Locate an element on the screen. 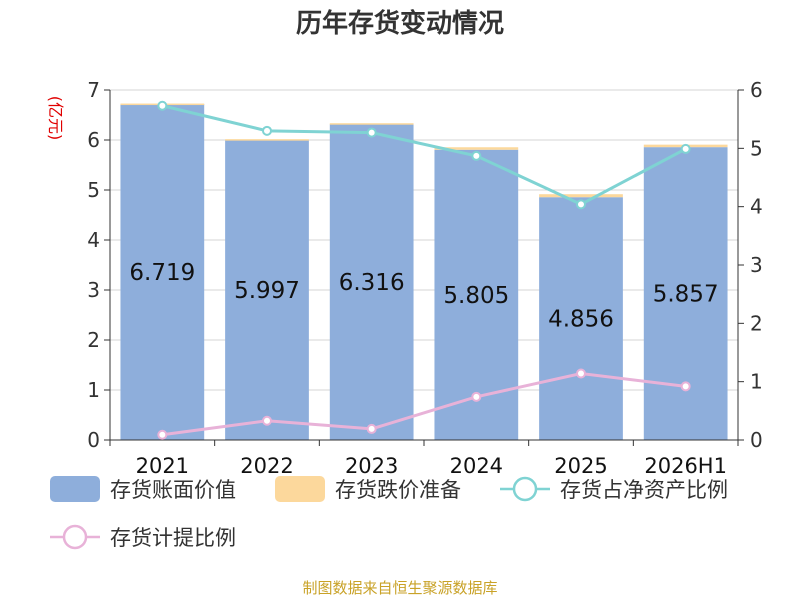  bar-data-label: 4.856 is located at coordinates (581, 320).